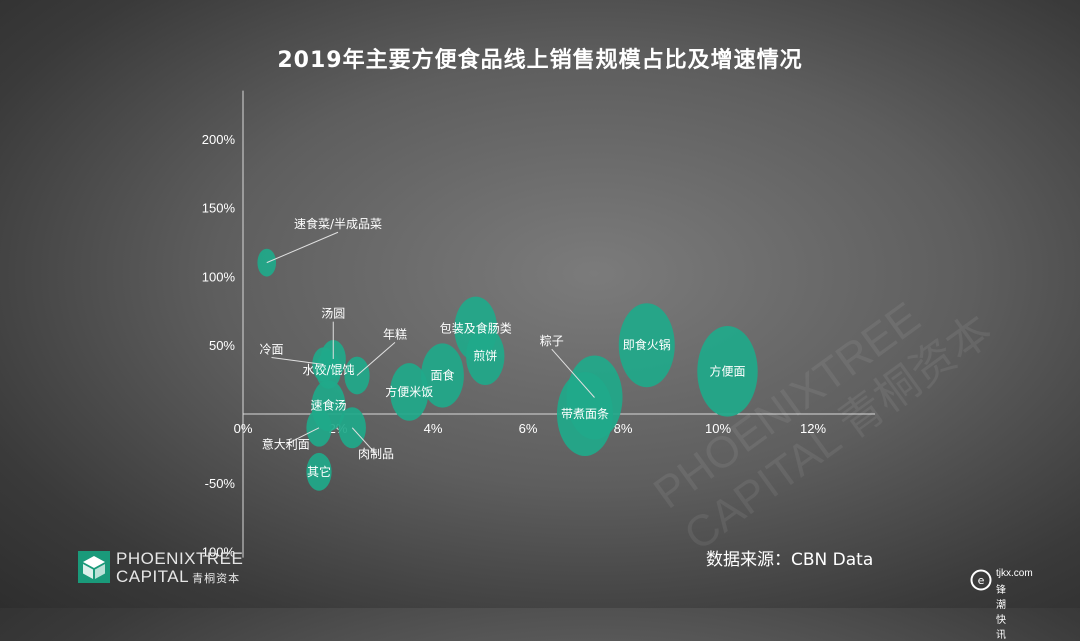 This screenshot has width=1080, height=641. I want to click on data-label: 方便米饭, so click(409, 391).